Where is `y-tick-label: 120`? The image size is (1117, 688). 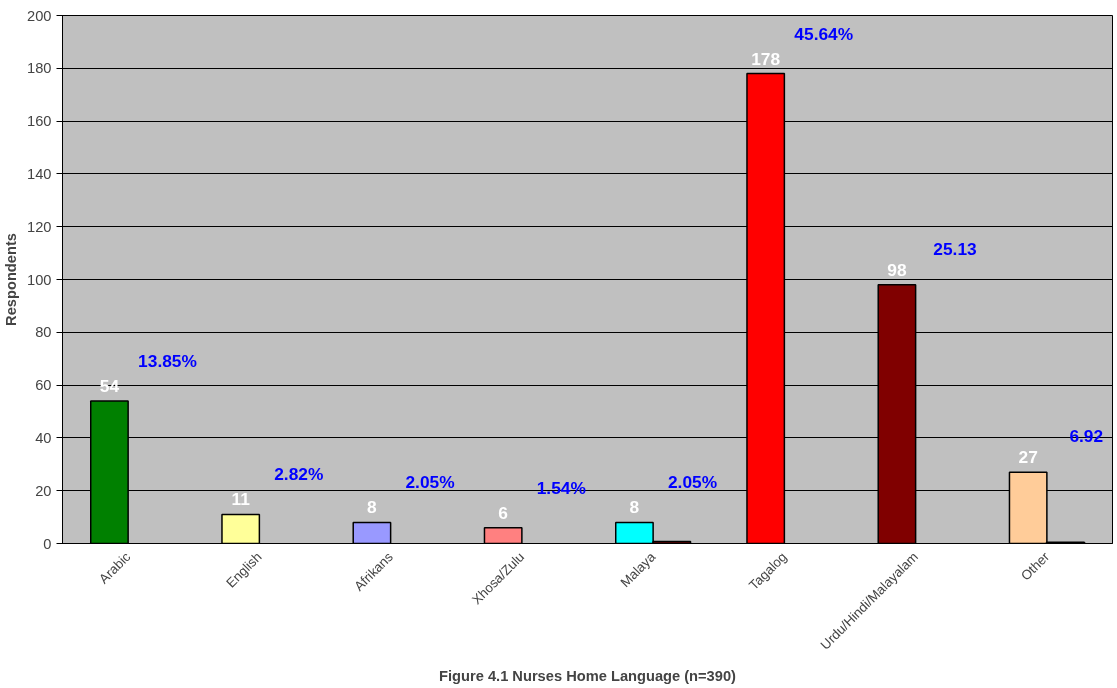
y-tick-label: 120 is located at coordinates (39, 226).